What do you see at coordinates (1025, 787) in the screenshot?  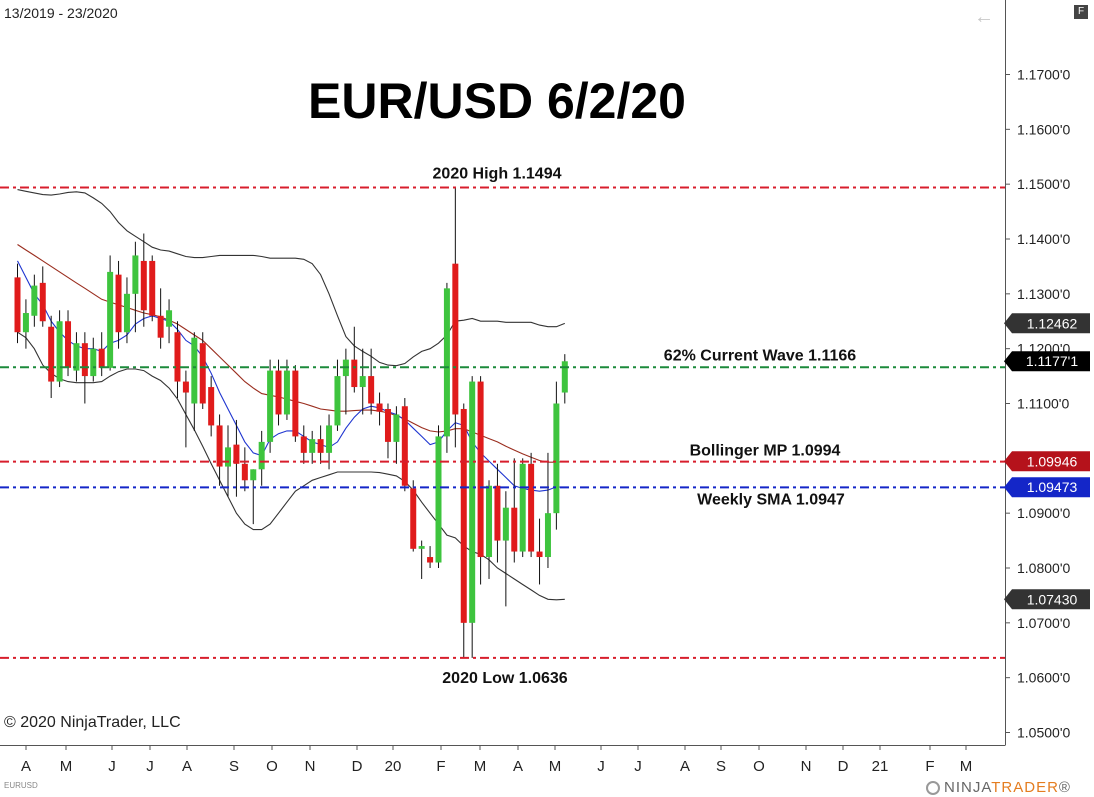 I see `brand-part2: TRADER` at bounding box center [1025, 787].